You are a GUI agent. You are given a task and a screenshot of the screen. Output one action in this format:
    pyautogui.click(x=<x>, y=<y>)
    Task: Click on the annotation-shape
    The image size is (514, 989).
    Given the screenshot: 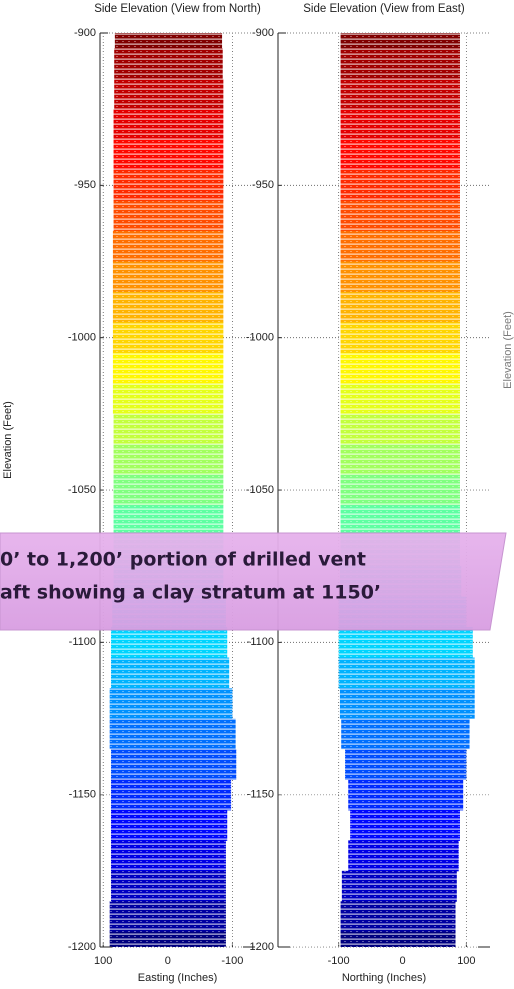 What is the action you would take?
    pyautogui.click(x=253, y=581)
    